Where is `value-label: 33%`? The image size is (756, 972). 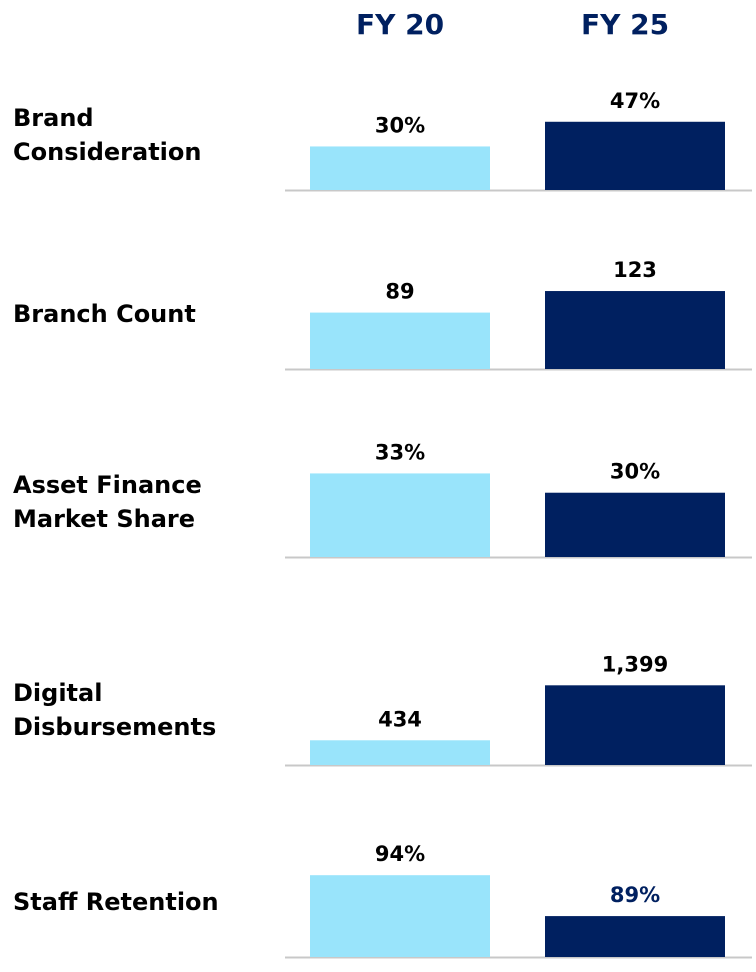 value-label: 33% is located at coordinates (400, 452).